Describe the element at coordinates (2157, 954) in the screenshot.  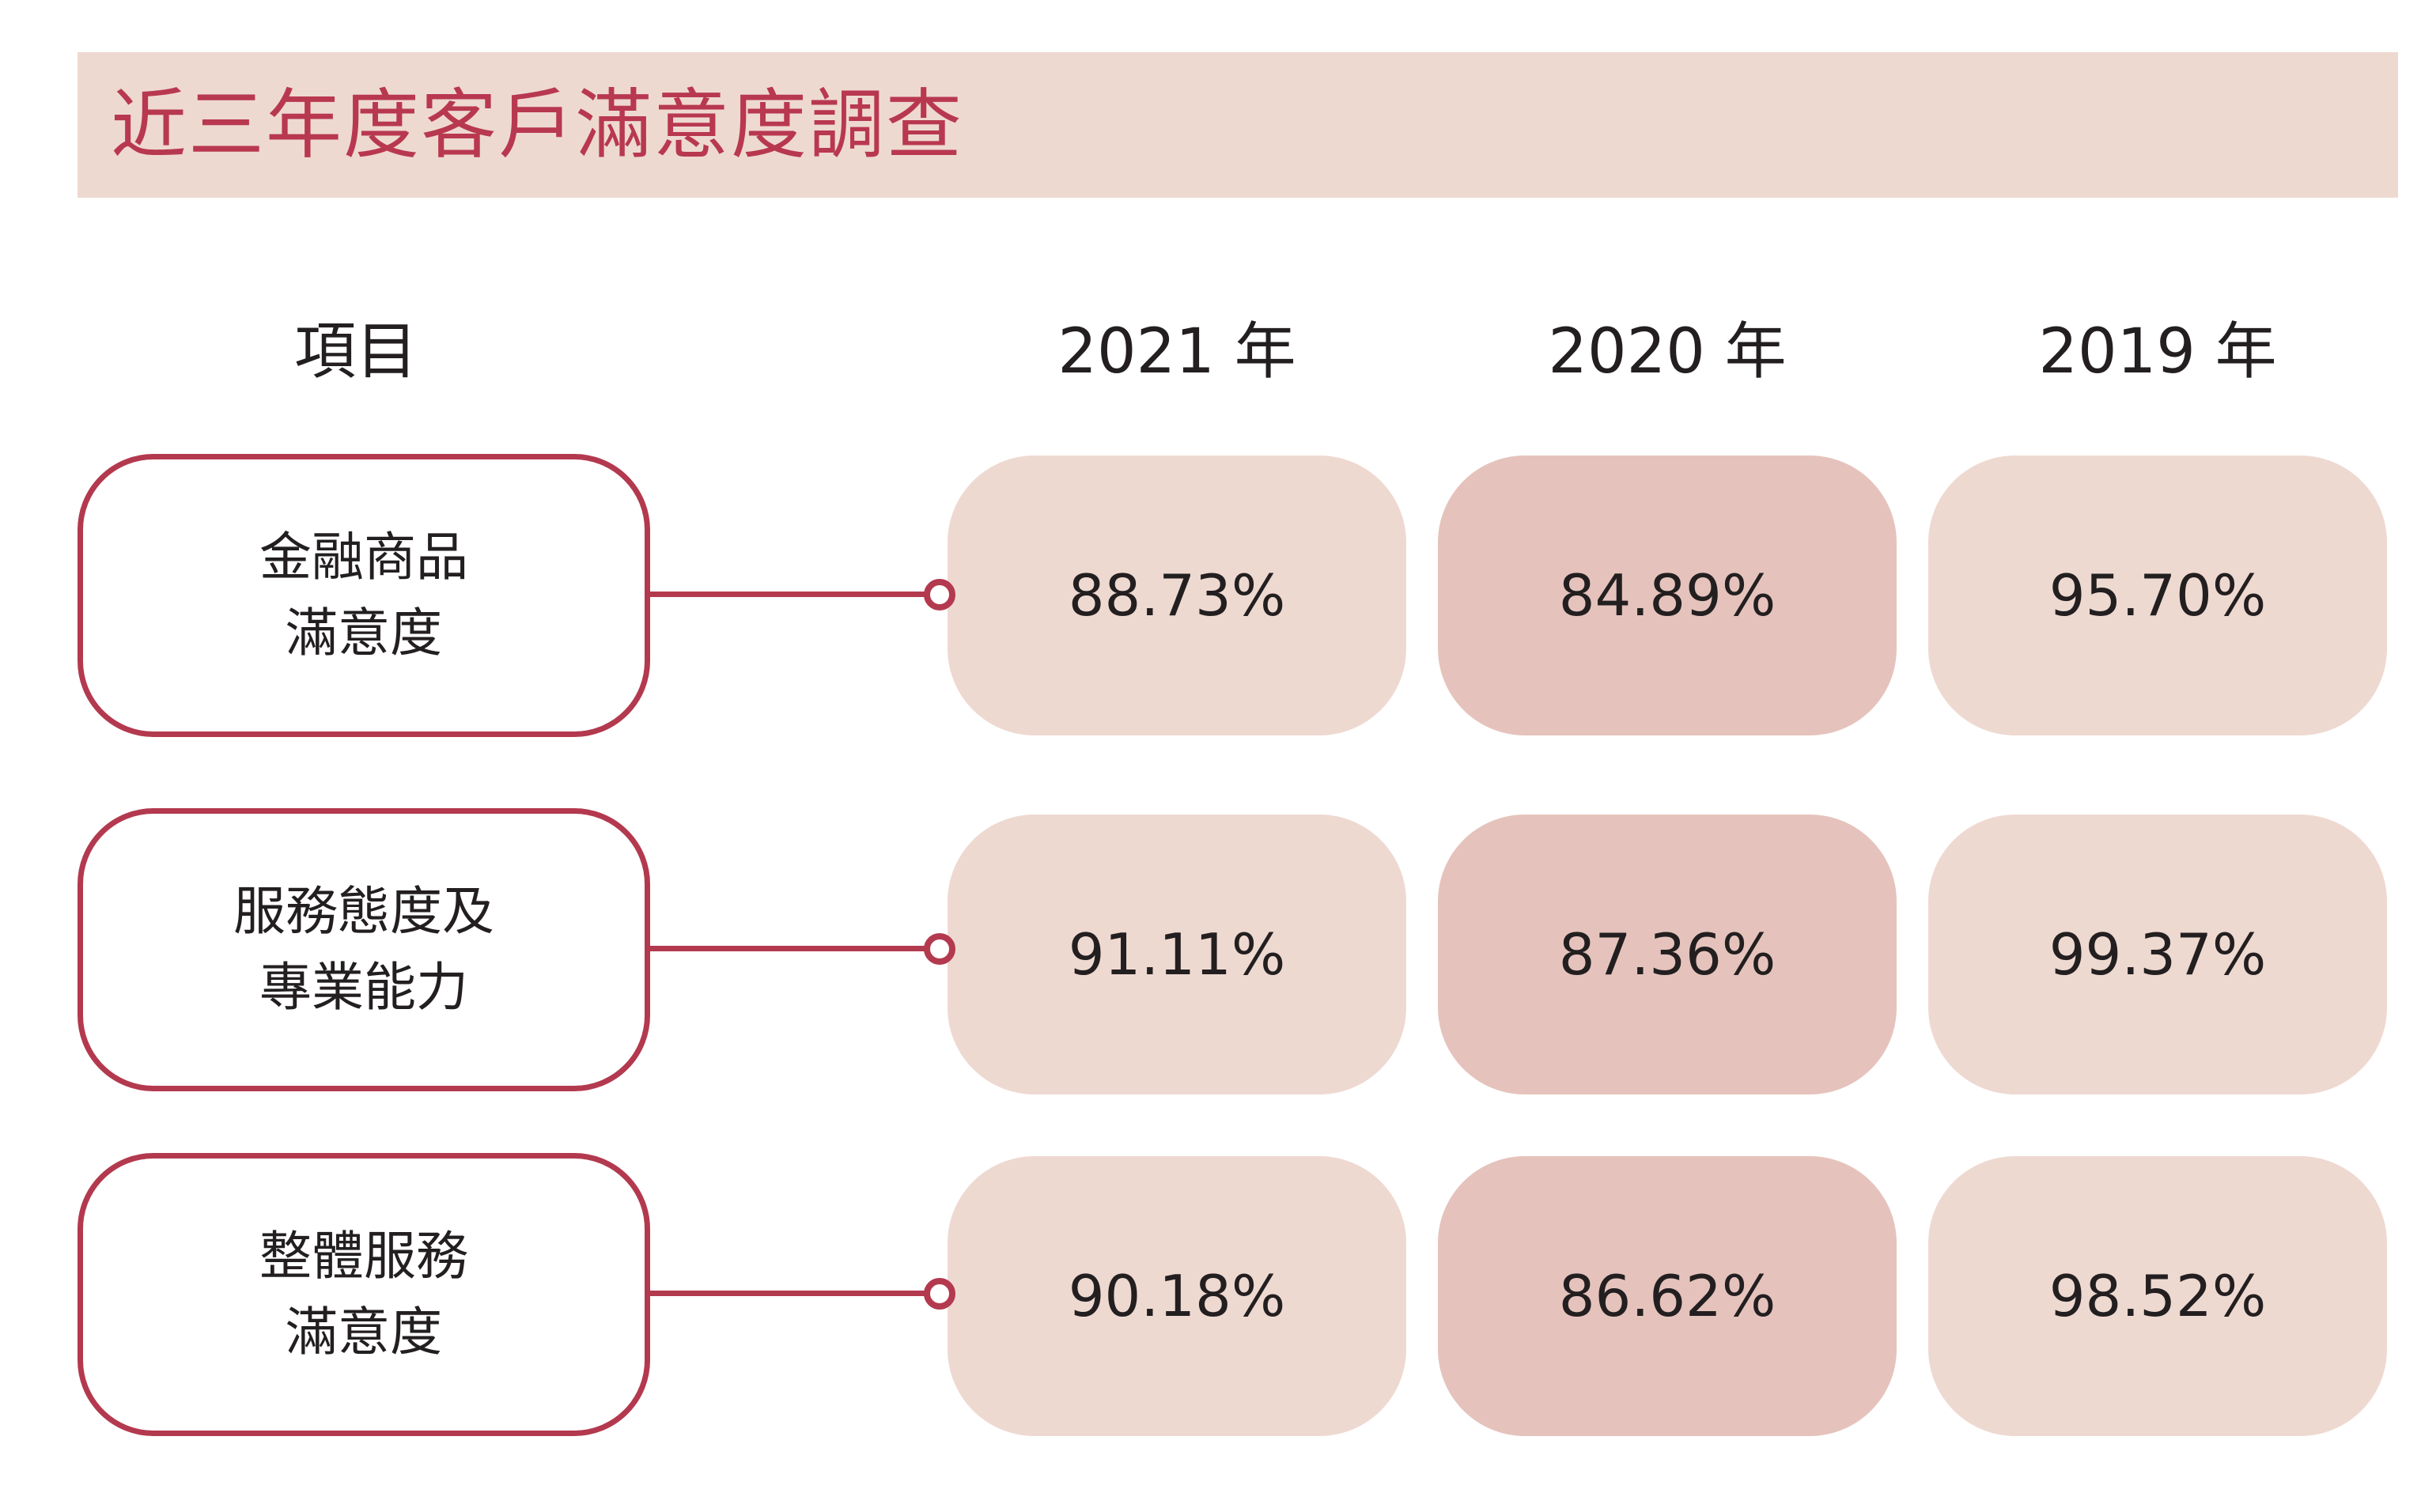
I see `value-cell-2019: 99.37%` at that location.